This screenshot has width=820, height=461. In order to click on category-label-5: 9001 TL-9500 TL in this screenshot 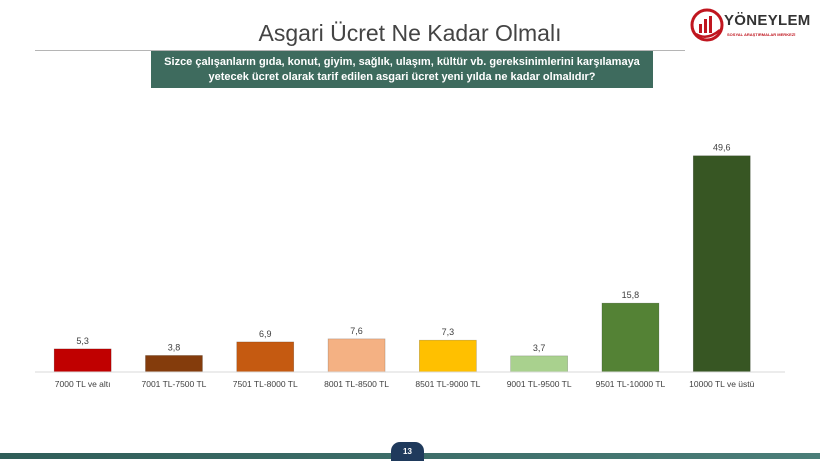, I will do `click(539, 384)`.